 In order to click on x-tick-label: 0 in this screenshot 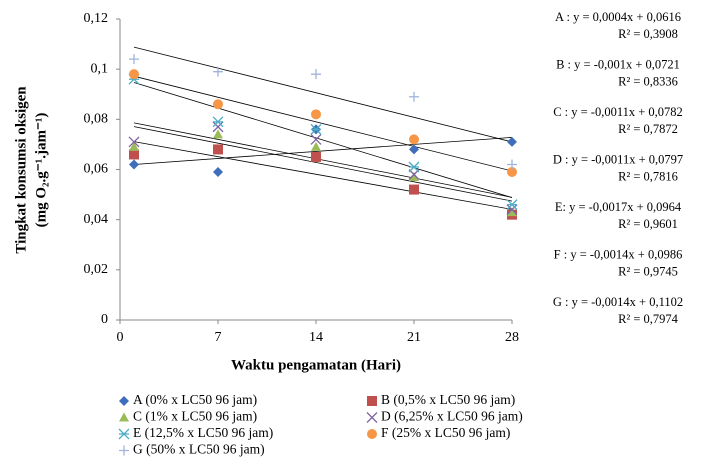, I will do `click(120, 337)`.